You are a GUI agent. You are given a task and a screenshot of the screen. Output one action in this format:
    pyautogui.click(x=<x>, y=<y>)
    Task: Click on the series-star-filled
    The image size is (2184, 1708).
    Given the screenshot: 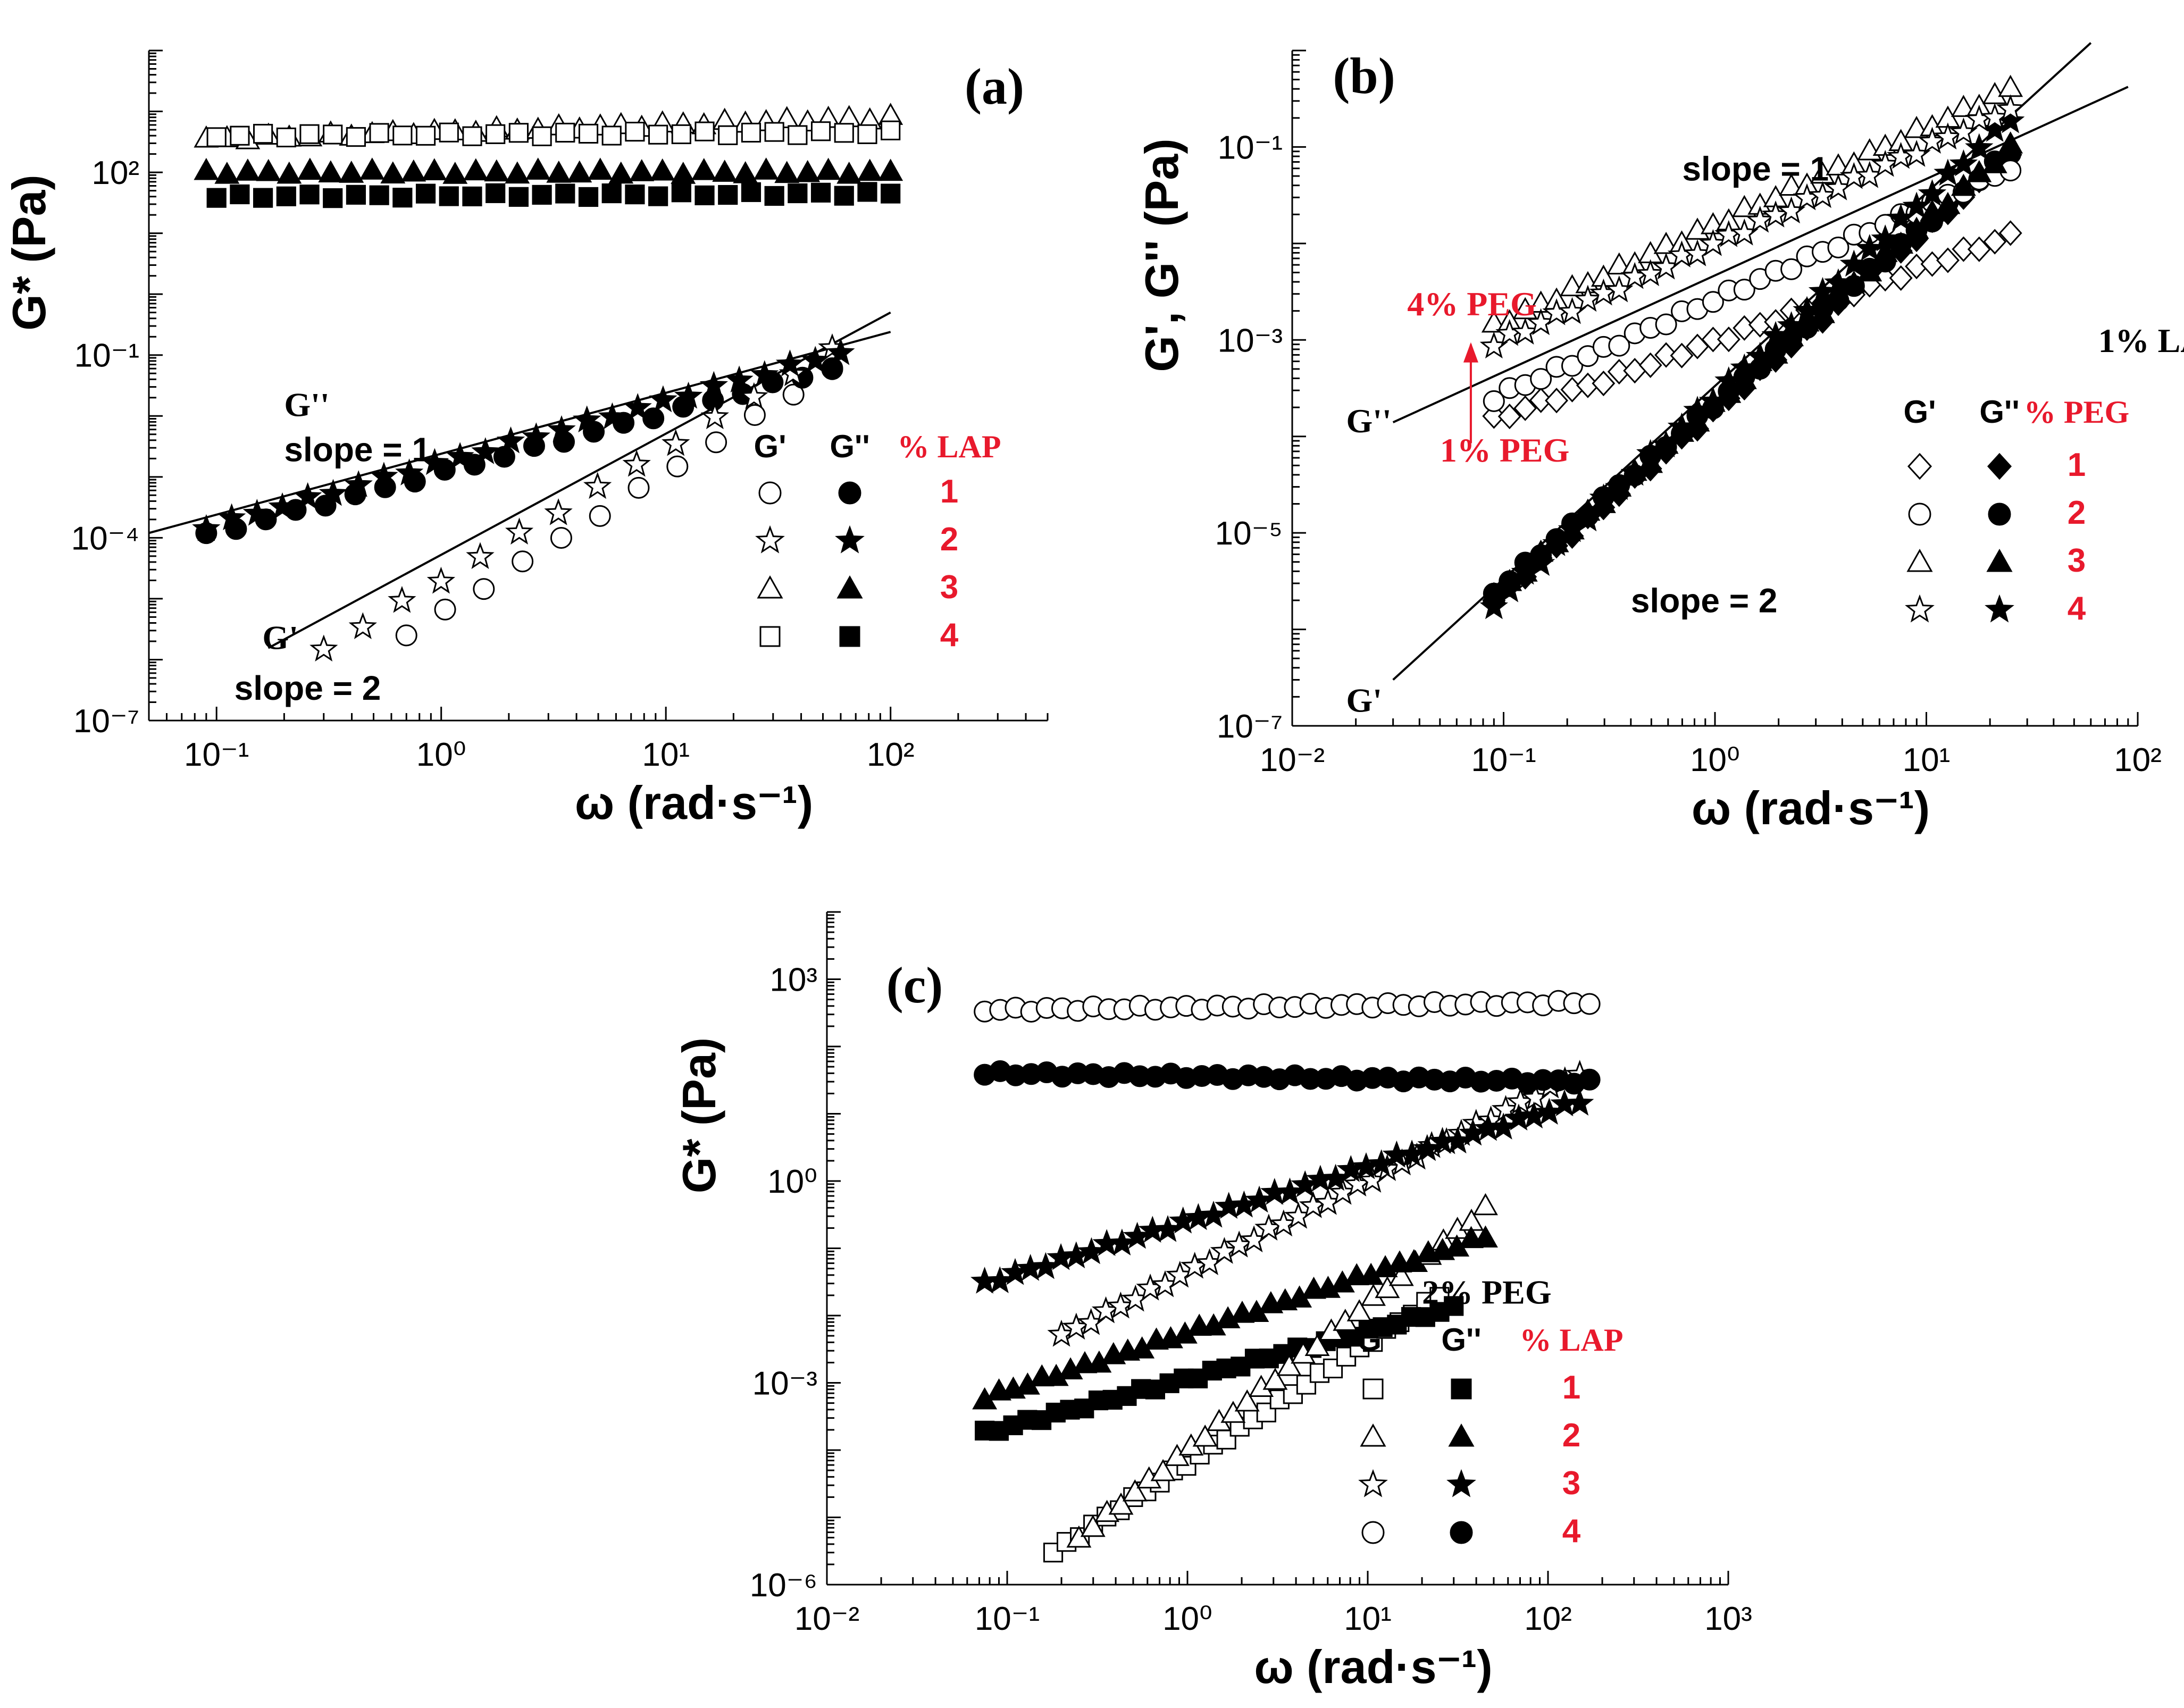 What is the action you would take?
    pyautogui.click(x=523, y=440)
    